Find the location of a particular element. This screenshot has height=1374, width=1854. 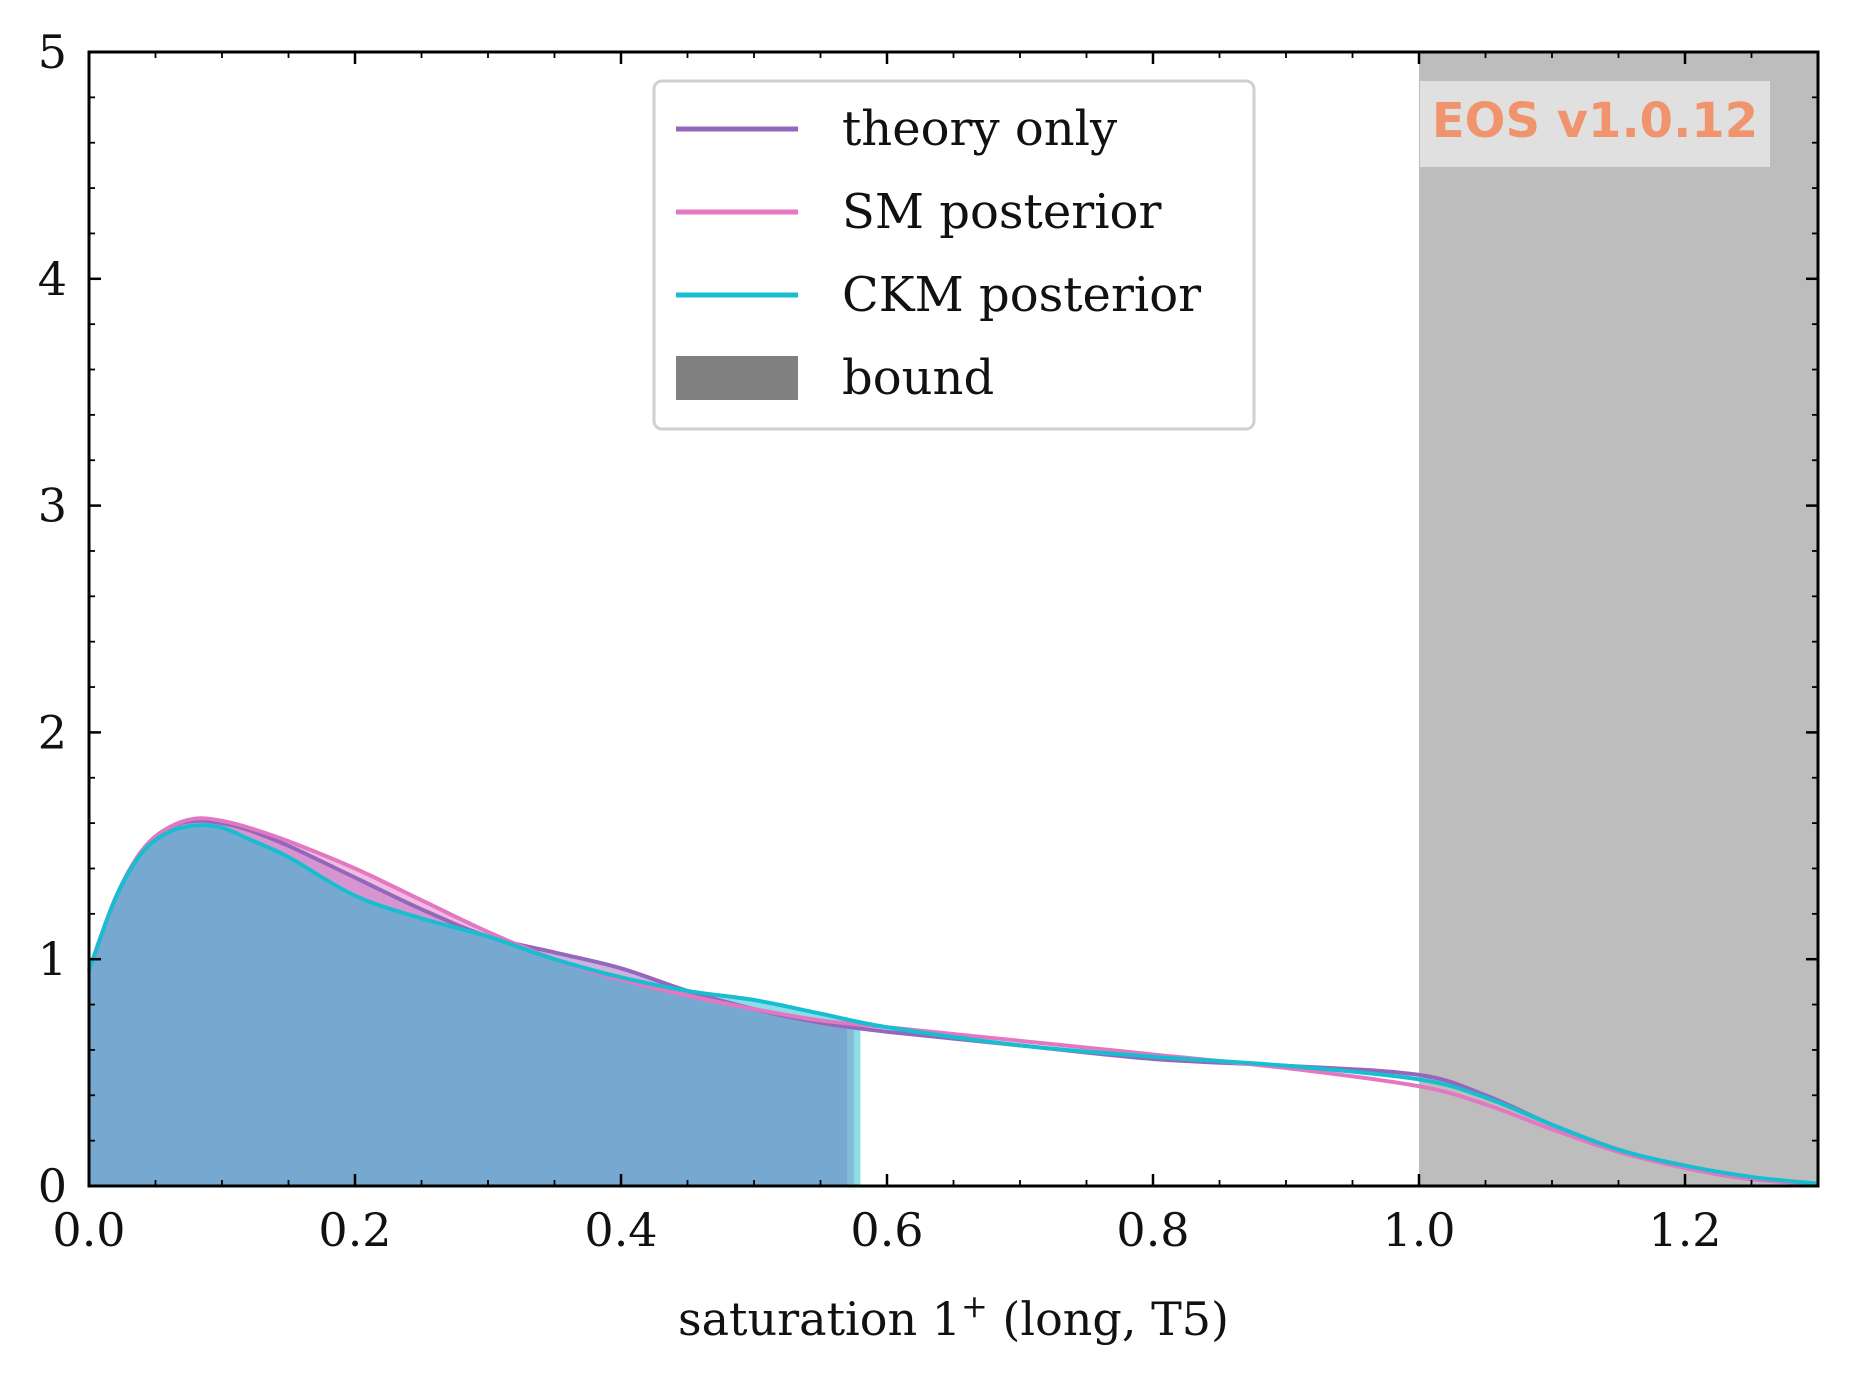

watermark-background is located at coordinates (1595, 124).